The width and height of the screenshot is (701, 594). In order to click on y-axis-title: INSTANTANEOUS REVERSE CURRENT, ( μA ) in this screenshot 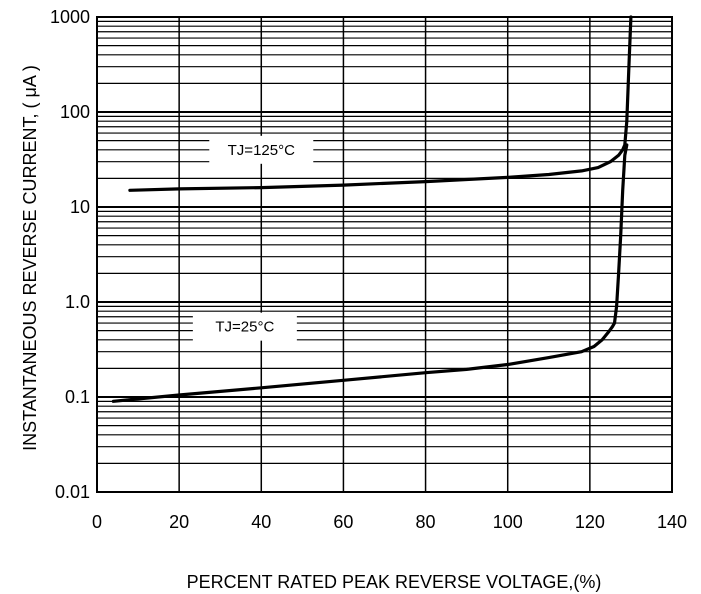, I will do `click(30, 258)`.